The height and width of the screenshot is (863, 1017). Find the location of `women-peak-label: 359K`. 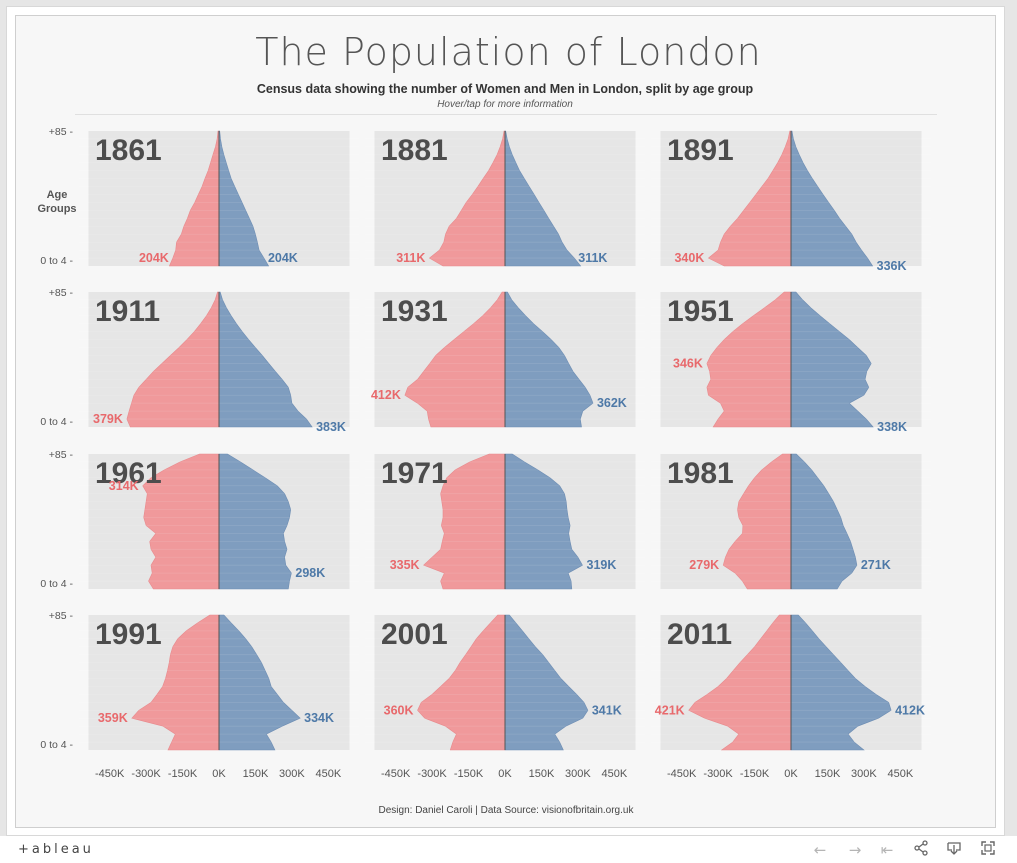

women-peak-label: 359K is located at coordinates (113, 718).